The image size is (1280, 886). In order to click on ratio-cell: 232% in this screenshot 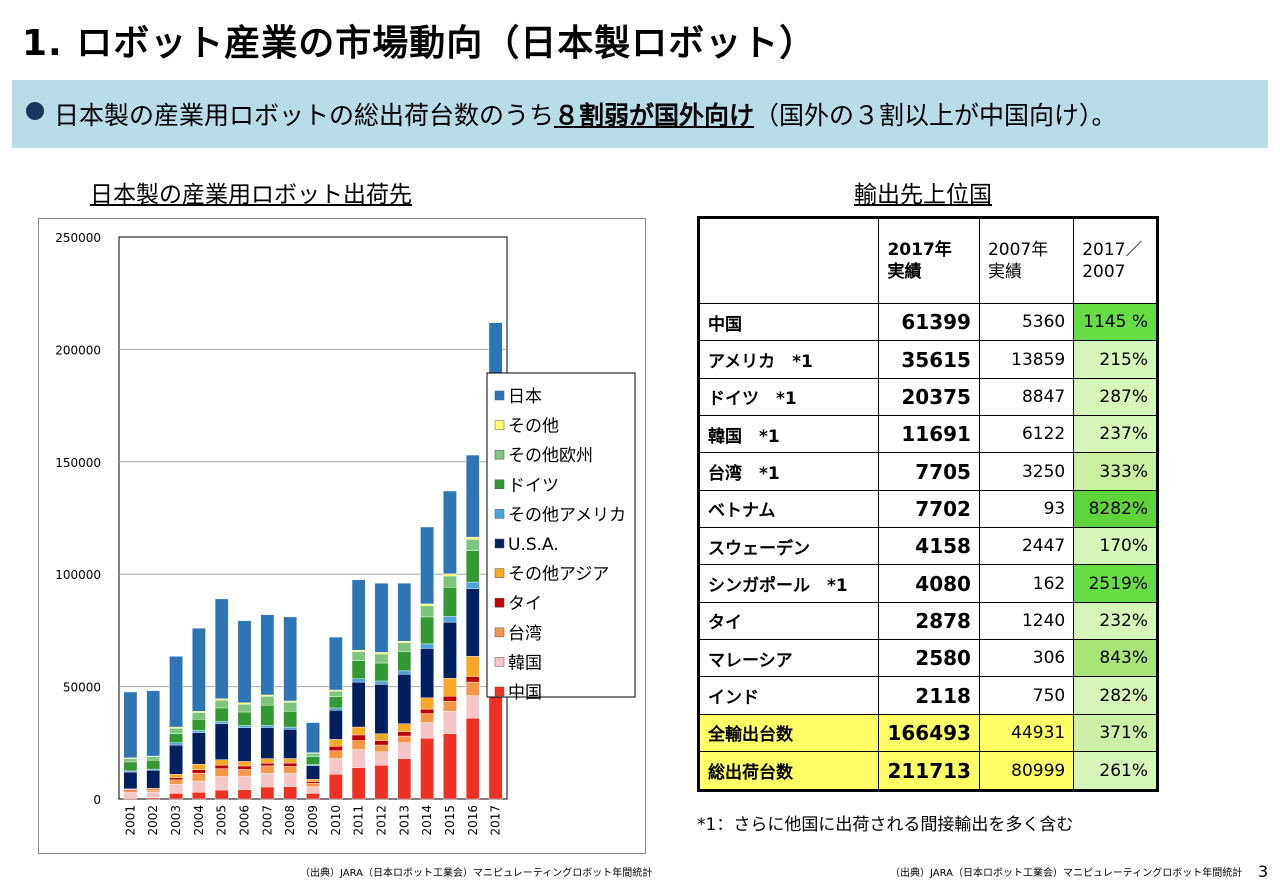, I will do `click(1115, 621)`.